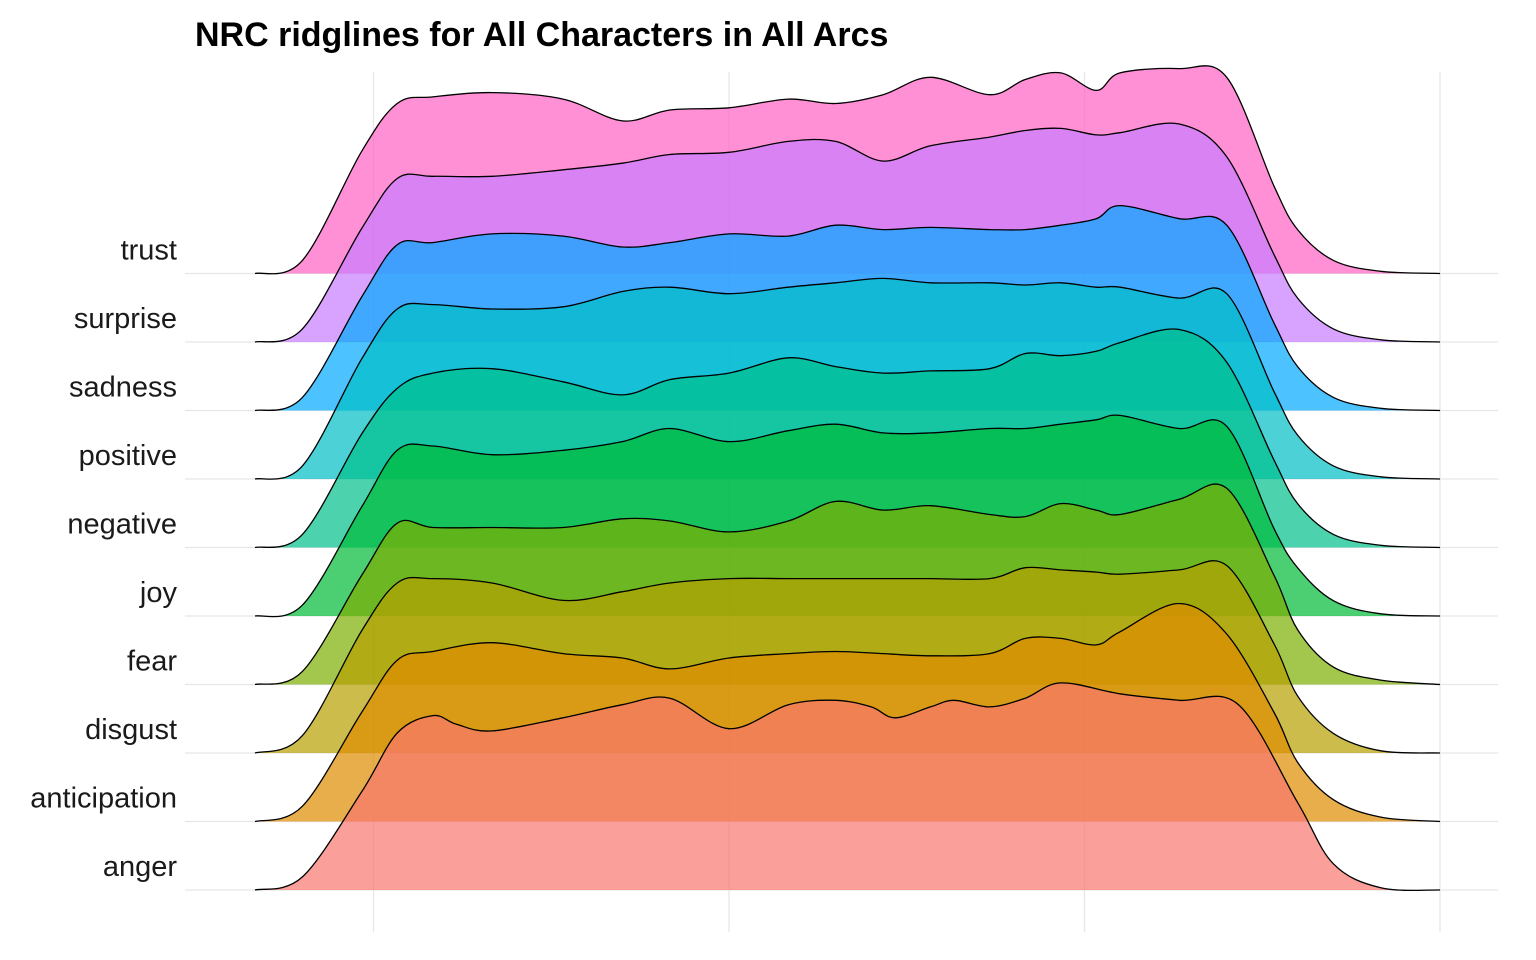 Image resolution: width=1536 pixels, height=960 pixels. I want to click on y-label-trust: trust, so click(149, 251).